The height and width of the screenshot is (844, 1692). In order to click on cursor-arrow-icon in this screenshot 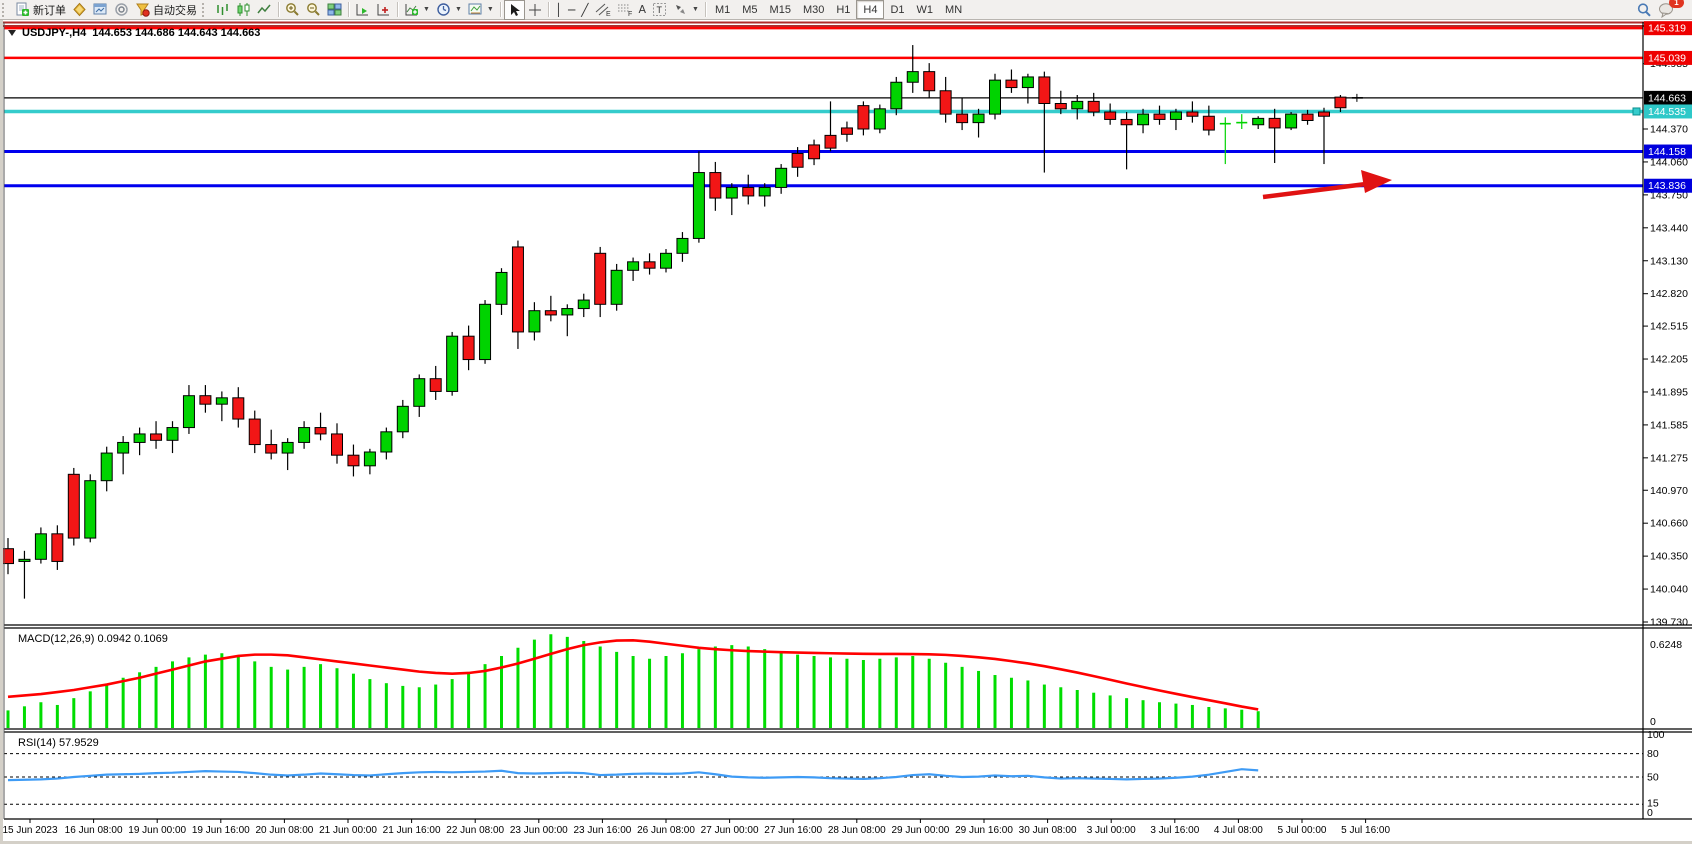, I will do `click(514, 10)`.